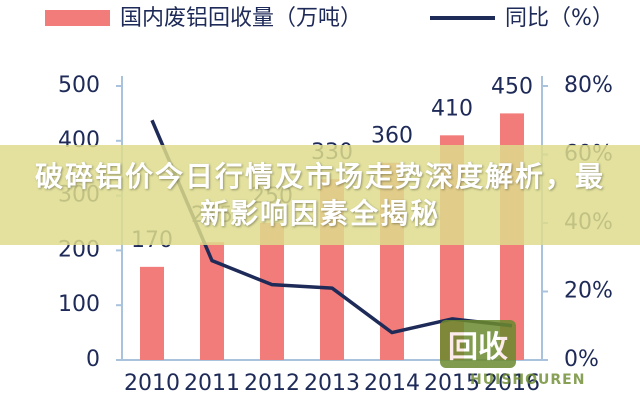  Describe the element at coordinates (392, 136) in the screenshot. I see `bar-value-label: 360` at that location.